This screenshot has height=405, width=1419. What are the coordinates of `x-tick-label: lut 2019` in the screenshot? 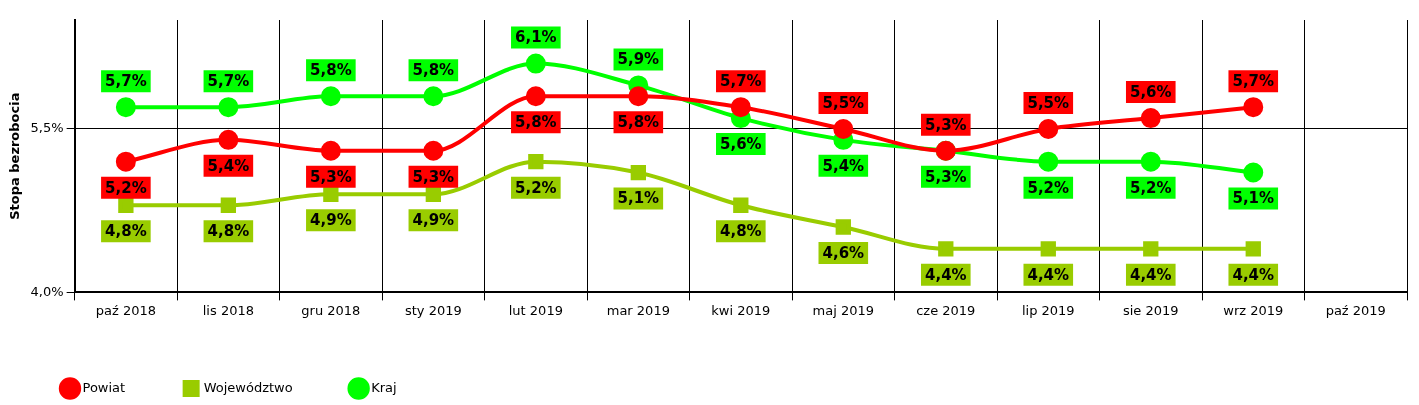 It's located at (535, 310).